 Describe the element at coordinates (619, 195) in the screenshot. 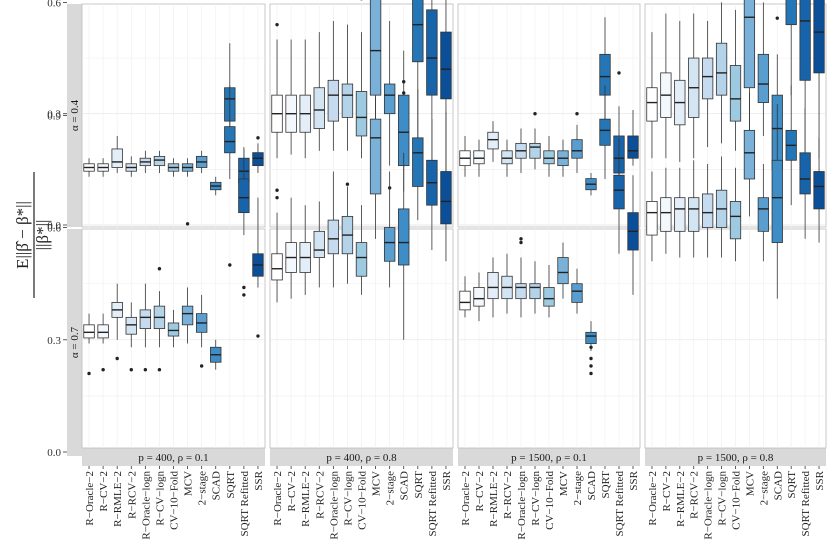

I see `box-SQRT Refitted` at that location.